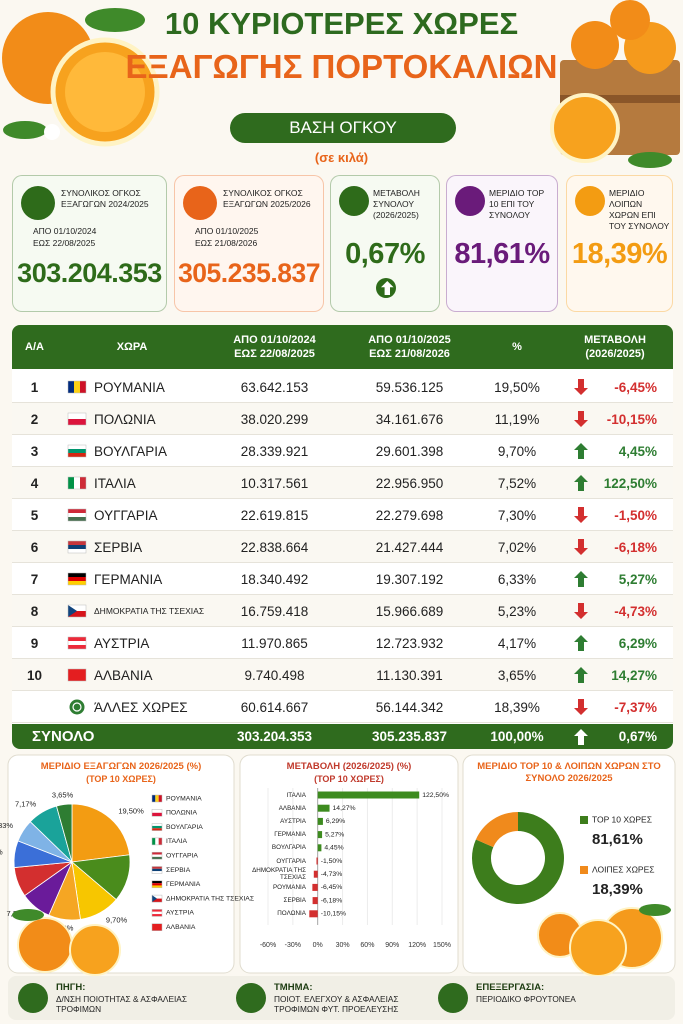 The height and width of the screenshot is (1024, 683). What do you see at coordinates (409, 611) in the screenshot?
I see `value-2025: 15.966.689` at bounding box center [409, 611].